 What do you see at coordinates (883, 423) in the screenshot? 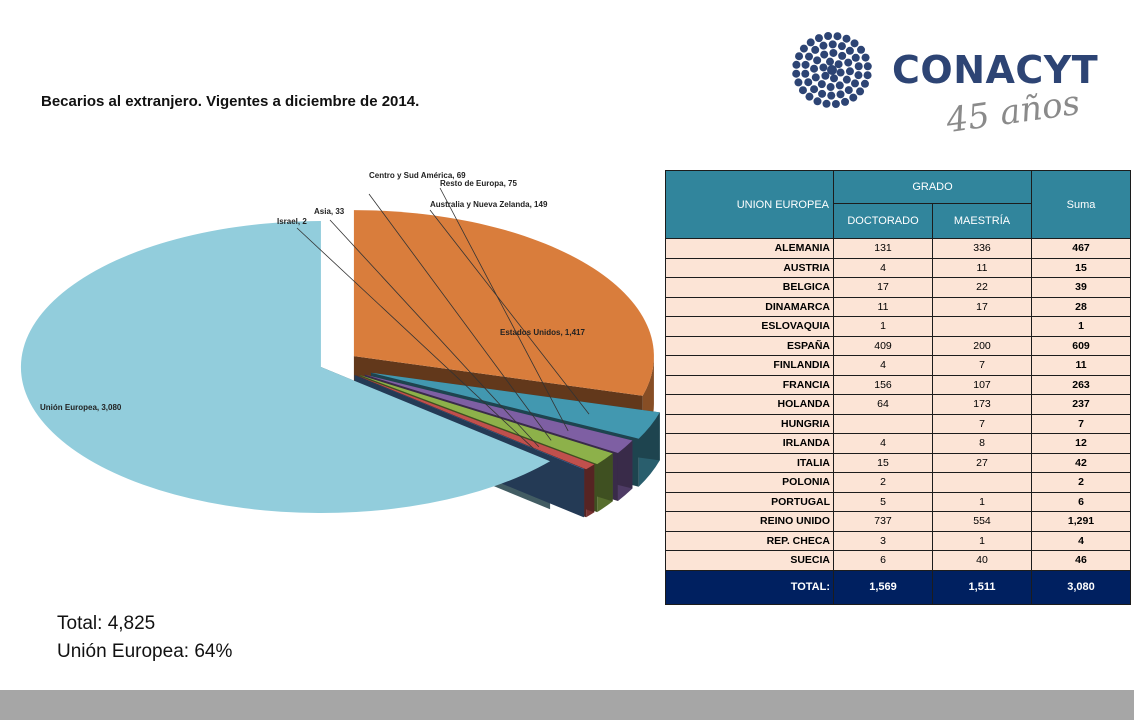
I see `doctorado-cell` at bounding box center [883, 423].